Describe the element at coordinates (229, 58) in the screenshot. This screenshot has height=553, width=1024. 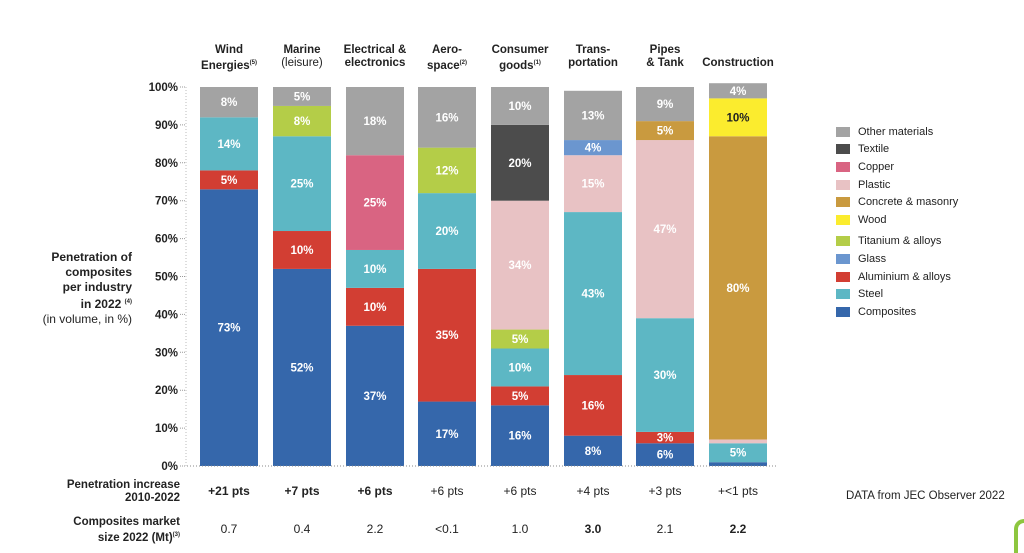
I see `category-header: Wind Energies(5)` at that location.